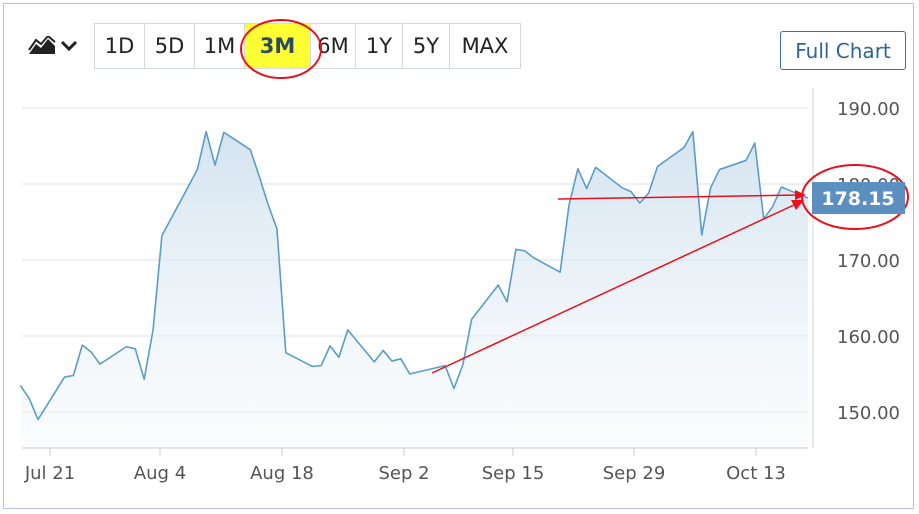 This screenshot has height=514, width=919. Describe the element at coordinates (678, 197) in the screenshot. I see `annotation-arrow-horizontal` at that location.